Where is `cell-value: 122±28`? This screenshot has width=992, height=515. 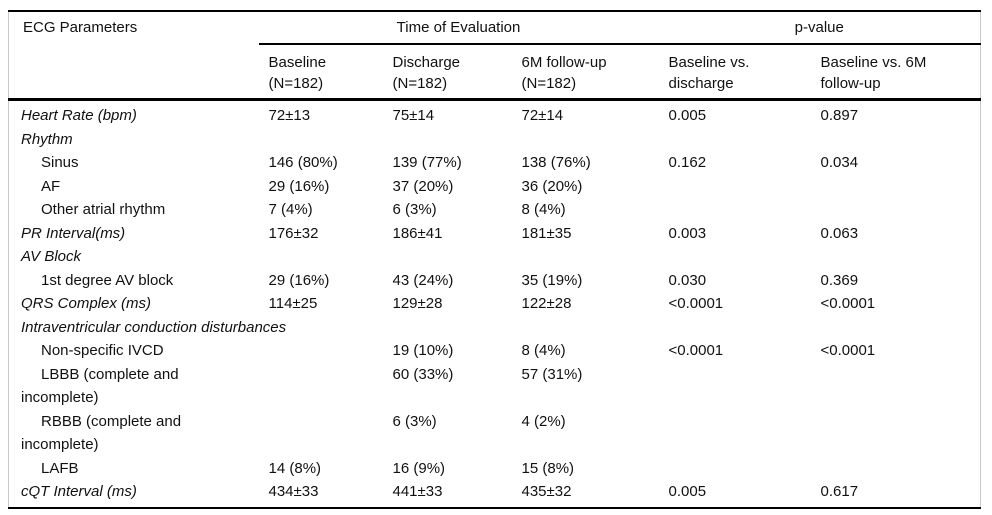
cell-value: 122±28 is located at coordinates (546, 303).